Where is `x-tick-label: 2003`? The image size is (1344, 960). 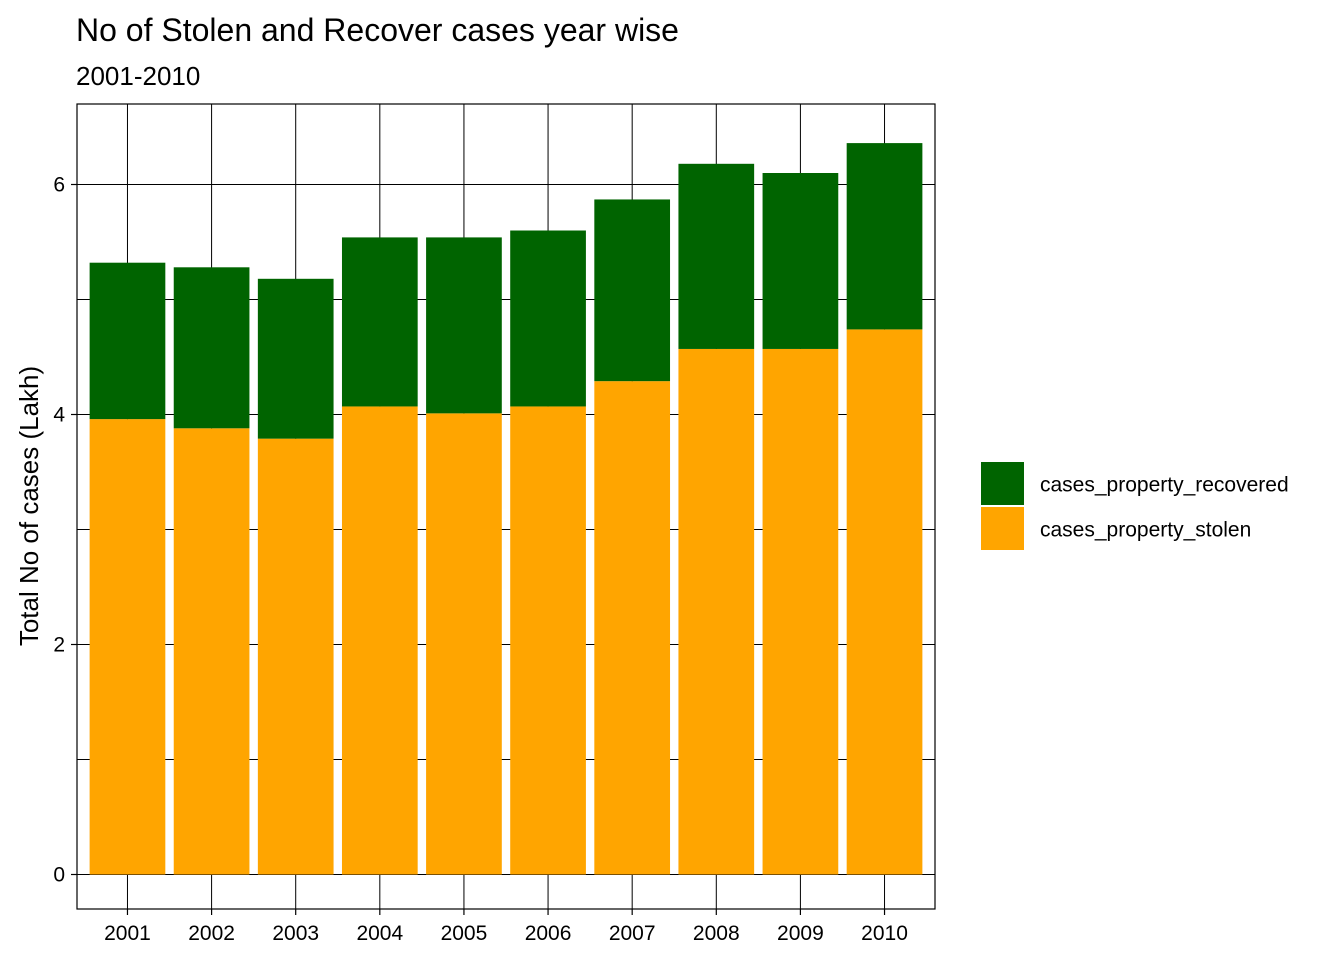
x-tick-label: 2003 is located at coordinates (295, 933).